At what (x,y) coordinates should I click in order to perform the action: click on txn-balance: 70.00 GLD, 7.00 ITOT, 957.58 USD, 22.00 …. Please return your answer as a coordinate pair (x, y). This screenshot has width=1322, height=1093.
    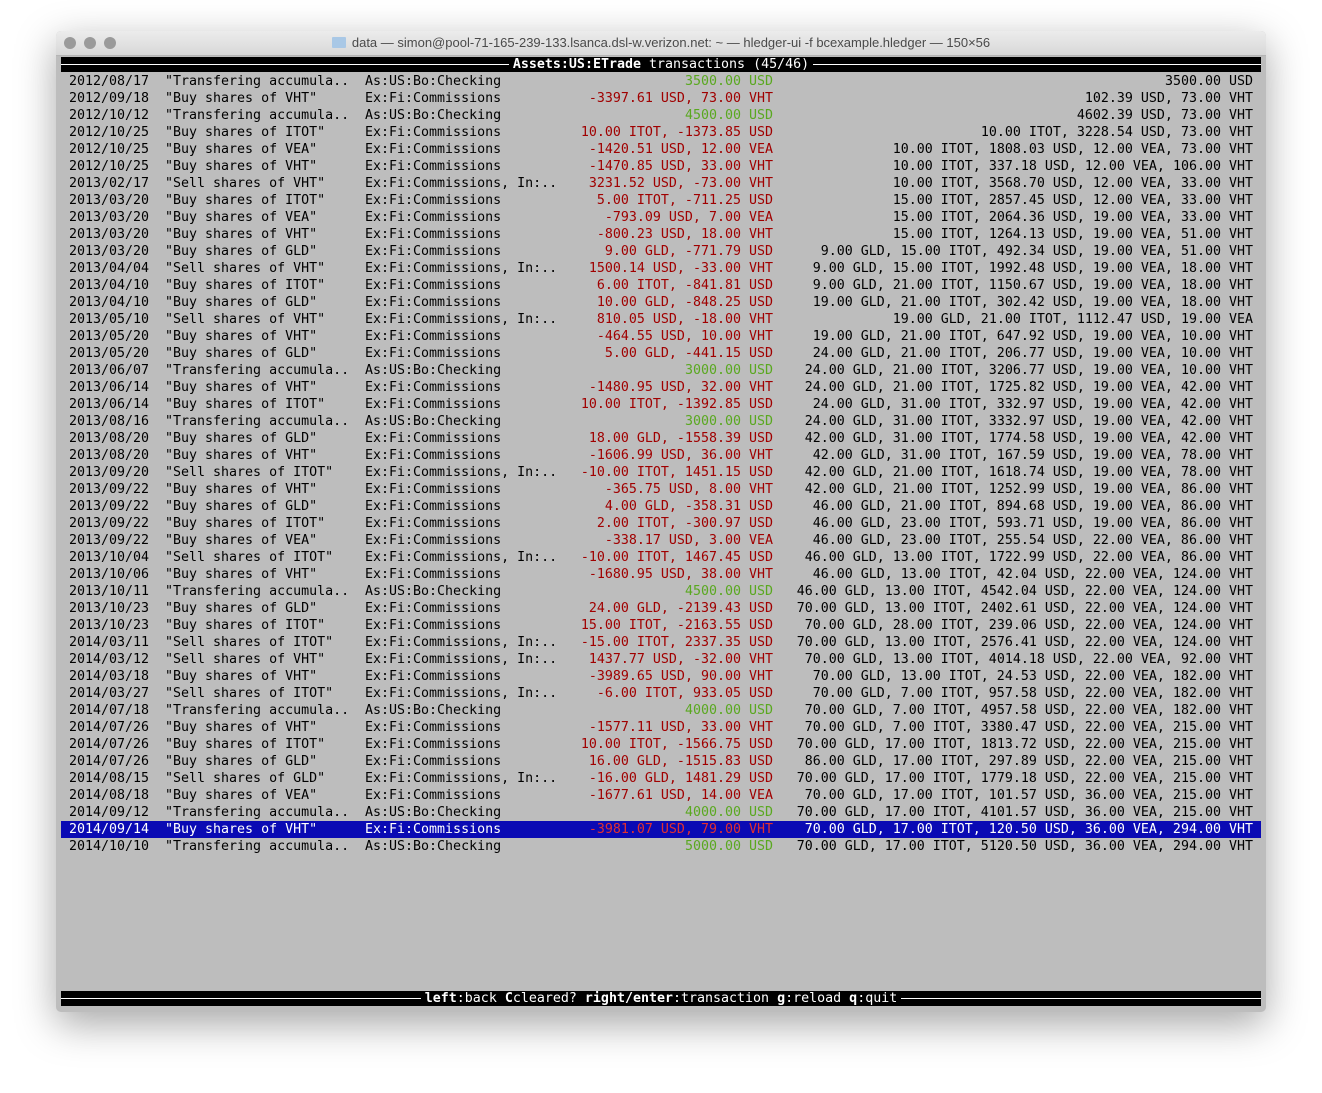
    Looking at the image, I should click on (1032, 693).